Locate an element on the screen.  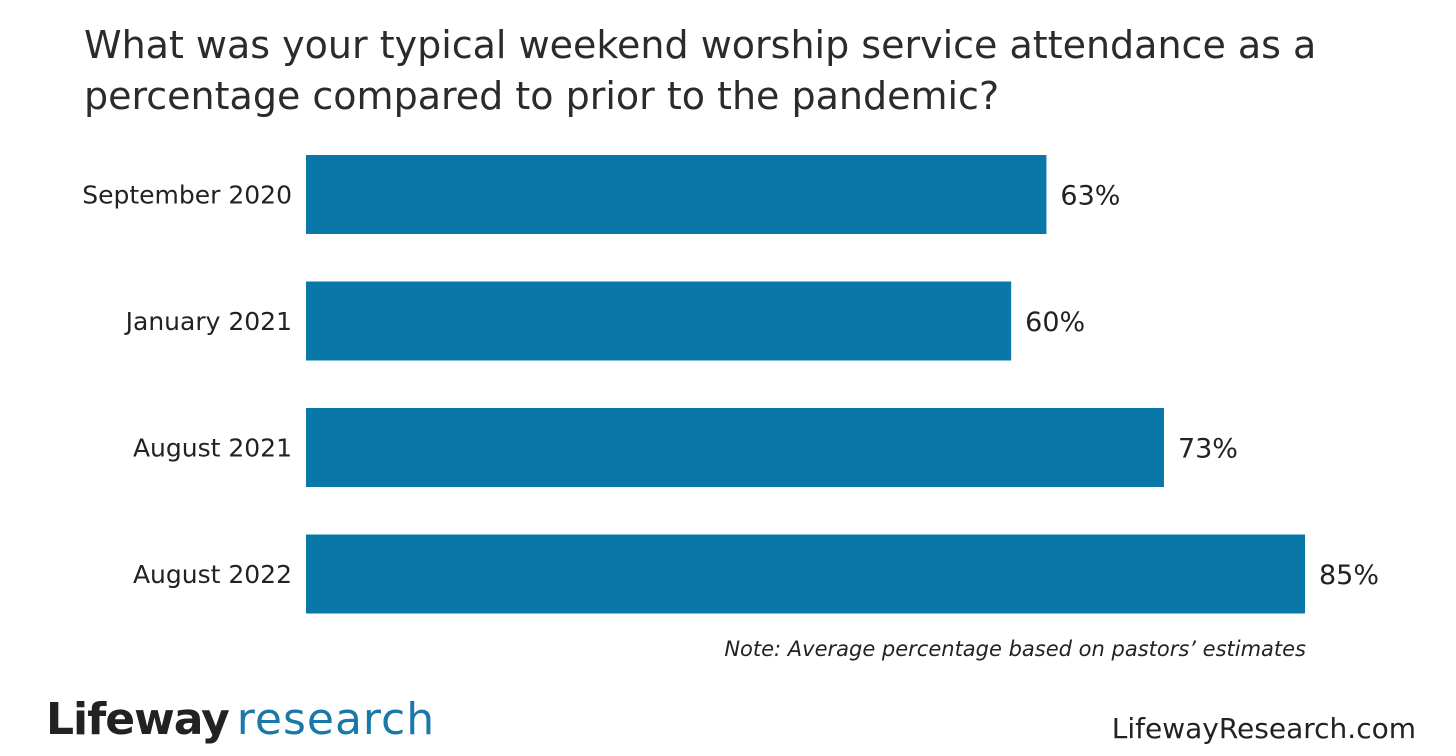
bar-january-2021 is located at coordinates (659, 321).